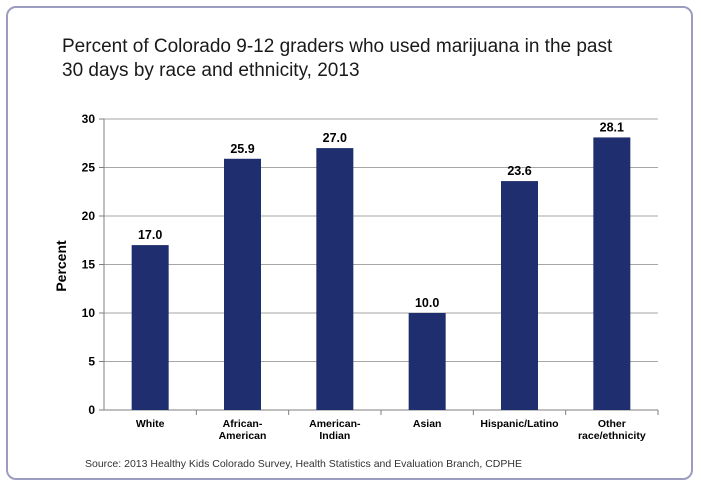 The image size is (701, 487). Describe the element at coordinates (211, 70) in the screenshot. I see `chart-title-line-2: 30 days by race and ethnicity, 2013` at that location.